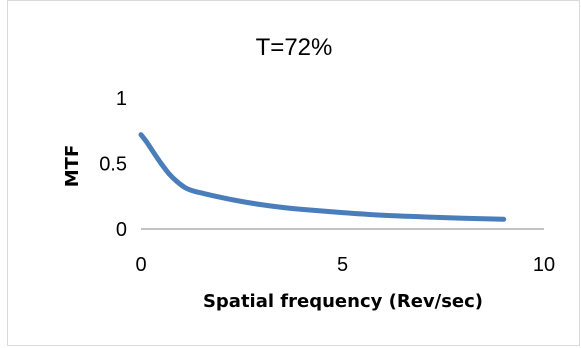 This screenshot has height=348, width=581. What do you see at coordinates (140, 265) in the screenshot?
I see `x-tick-label: 0` at bounding box center [140, 265].